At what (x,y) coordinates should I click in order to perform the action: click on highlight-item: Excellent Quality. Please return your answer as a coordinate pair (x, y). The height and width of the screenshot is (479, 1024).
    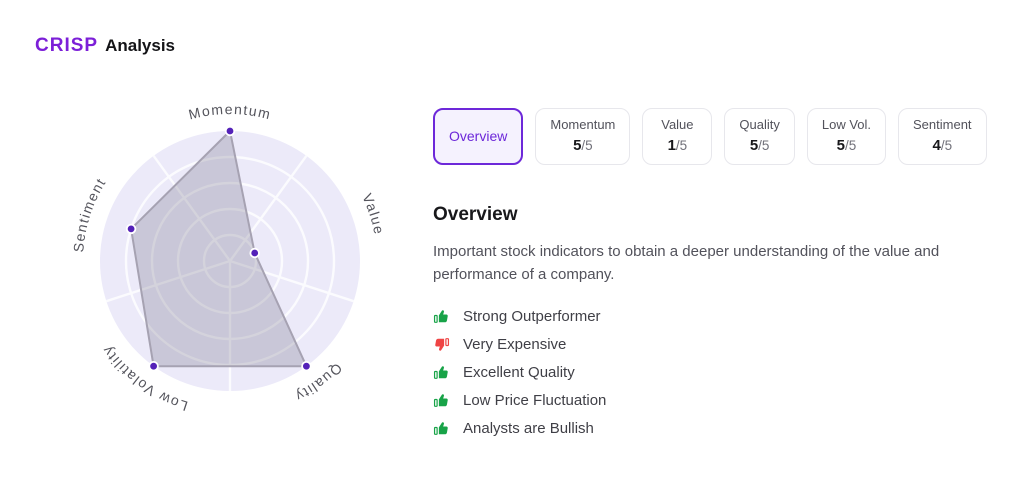
    Looking at the image, I should click on (711, 372).